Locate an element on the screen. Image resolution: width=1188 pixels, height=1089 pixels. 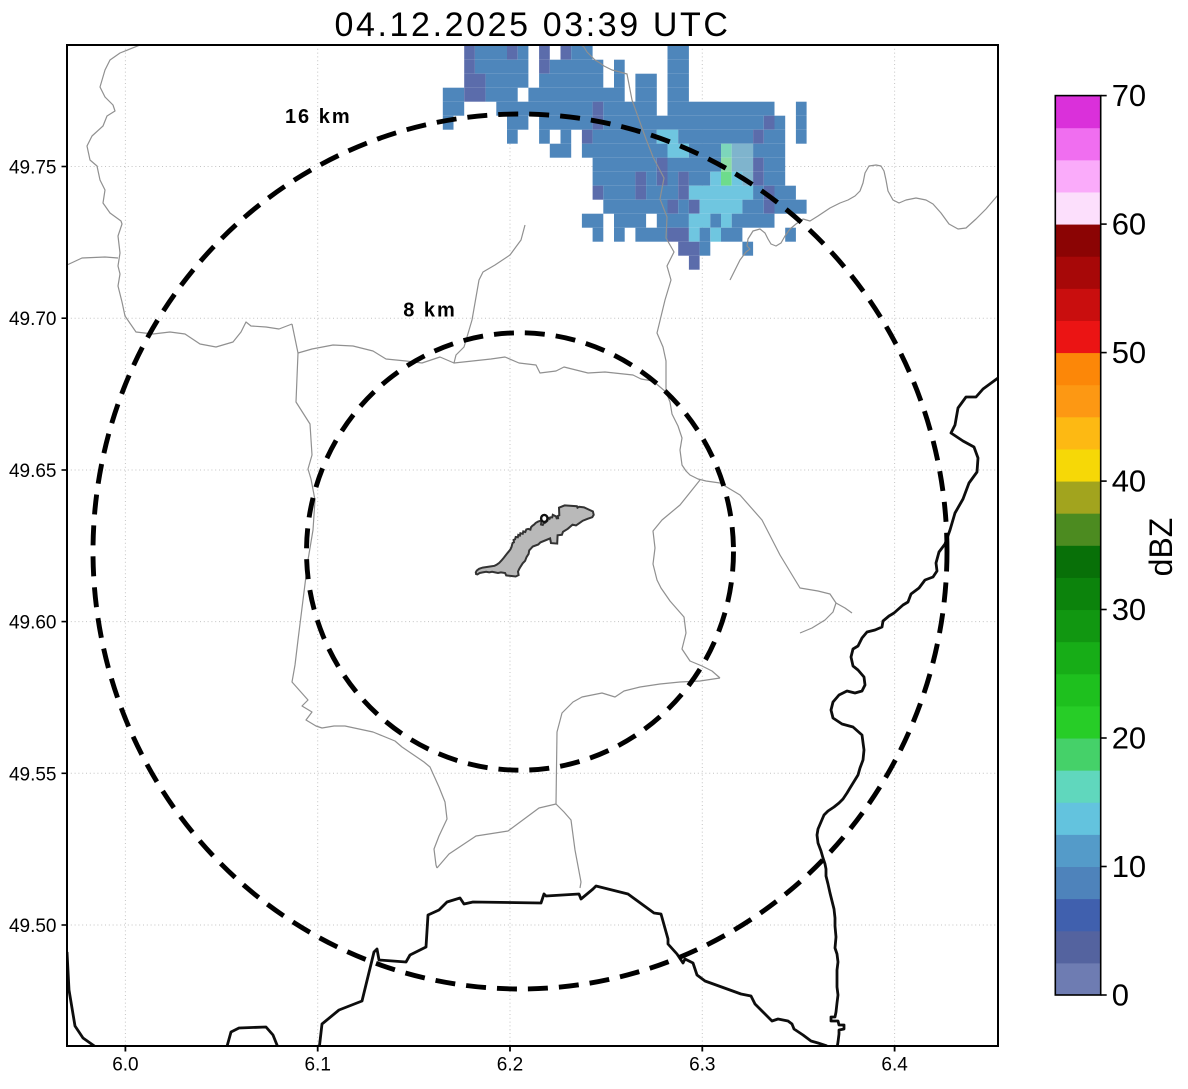
svg-text: 6.0 is located at coordinates (125, 1064).